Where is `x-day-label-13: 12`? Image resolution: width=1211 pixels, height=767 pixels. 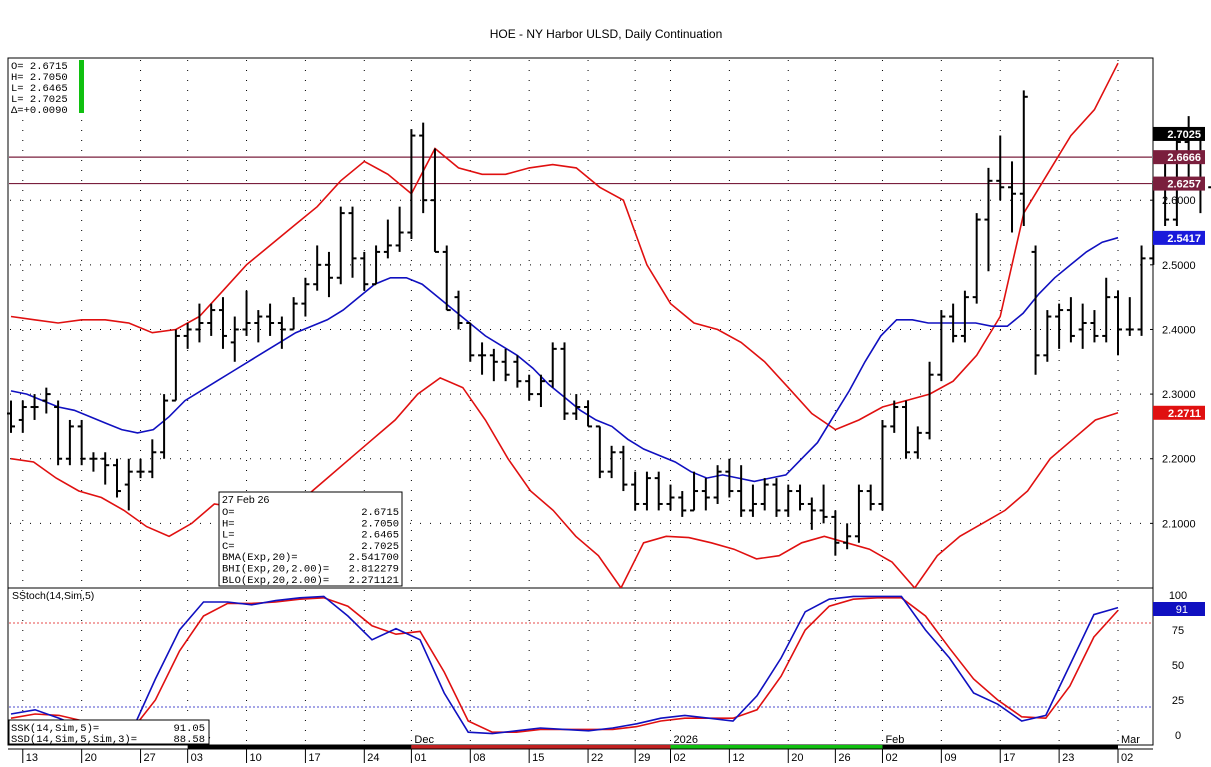
x-day-label-13: 12 is located at coordinates (738, 758).